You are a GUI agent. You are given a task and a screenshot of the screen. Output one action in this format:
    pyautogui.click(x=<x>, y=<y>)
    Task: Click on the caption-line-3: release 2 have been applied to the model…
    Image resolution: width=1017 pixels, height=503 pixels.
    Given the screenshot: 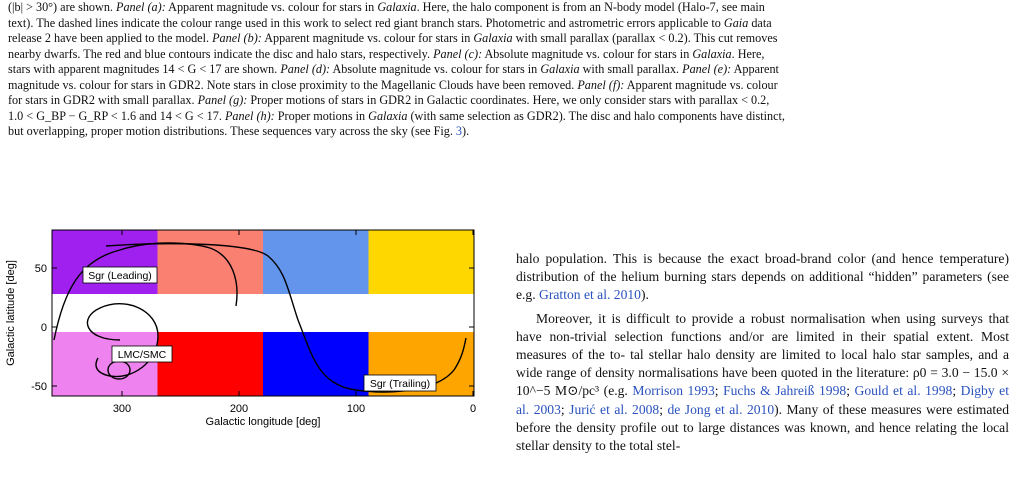 What is the action you would take?
    pyautogui.click(x=393, y=38)
    